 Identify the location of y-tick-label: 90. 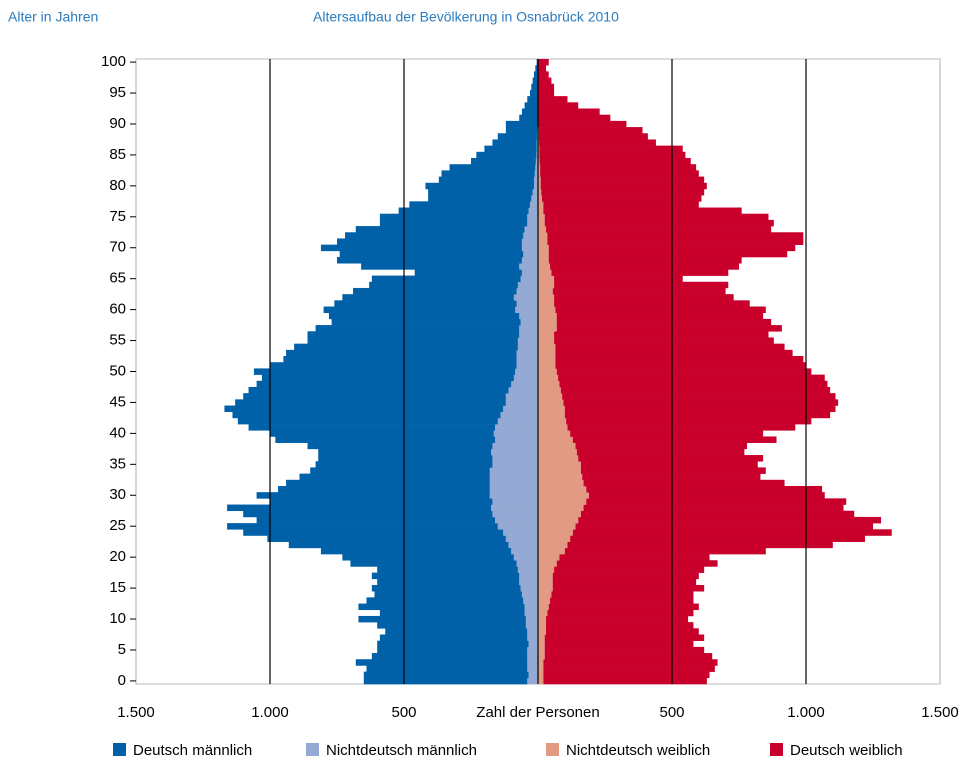
(117, 123).